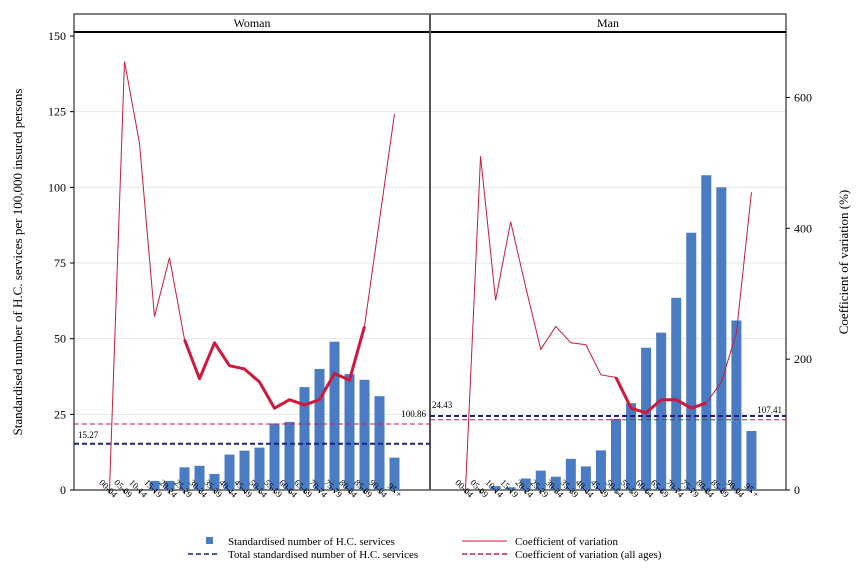 The image size is (864, 576). I want to click on cv-all-ages-label: 100.86, so click(413, 414).